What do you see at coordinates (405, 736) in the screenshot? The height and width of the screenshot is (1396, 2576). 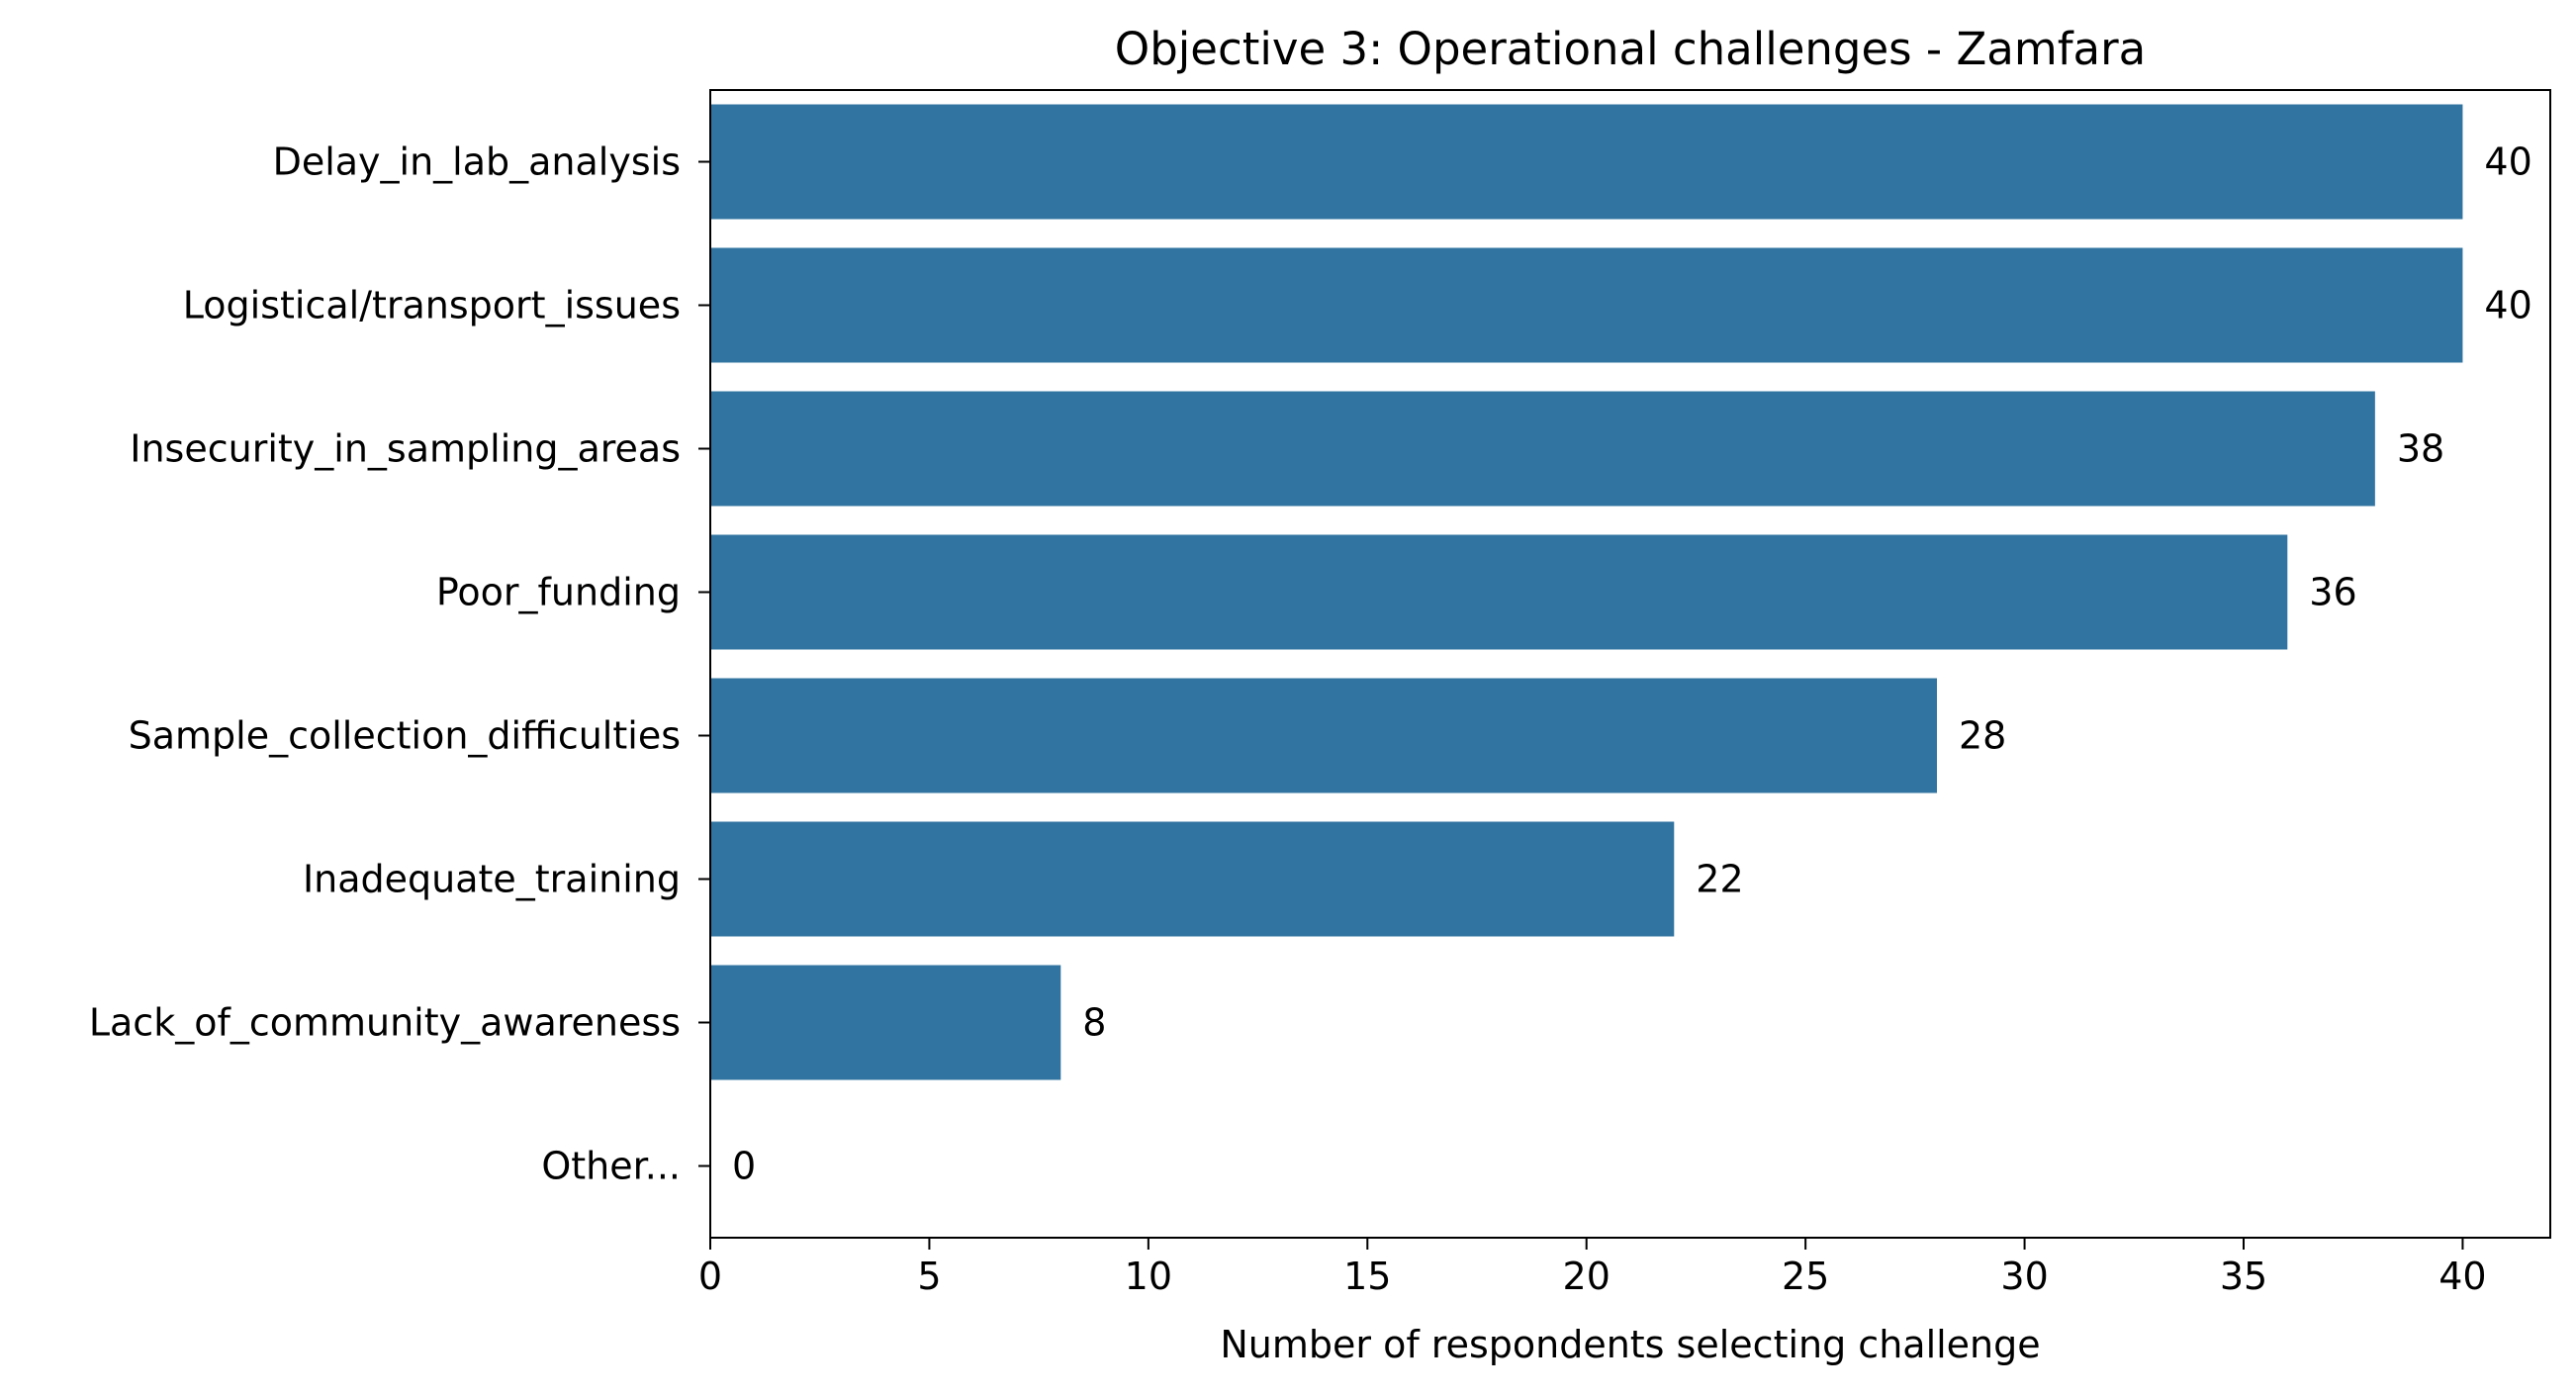 I see `y-tick-label: Sample_collection_difficulties` at bounding box center [405, 736].